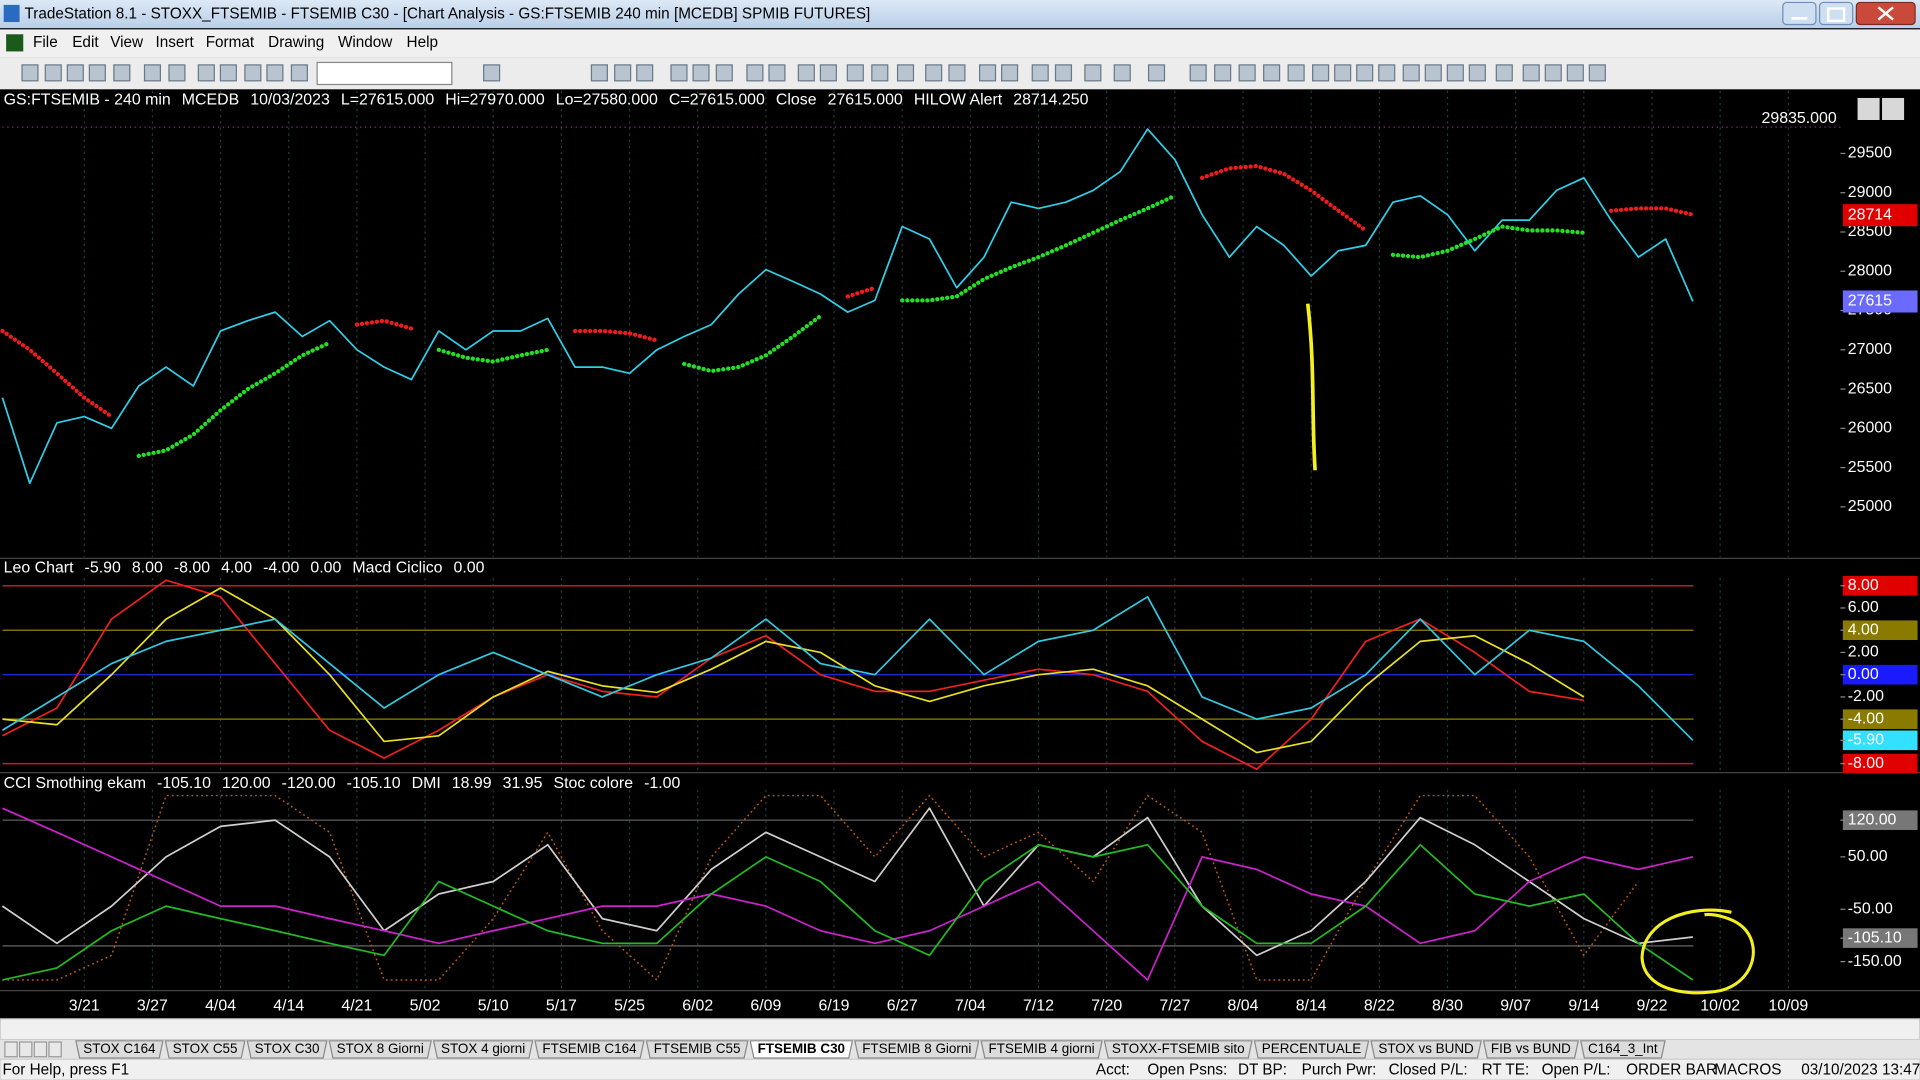 The width and height of the screenshot is (1920, 1080). Describe the element at coordinates (1311, 1006) in the screenshot. I see `x-tick-label: 8/14` at that location.